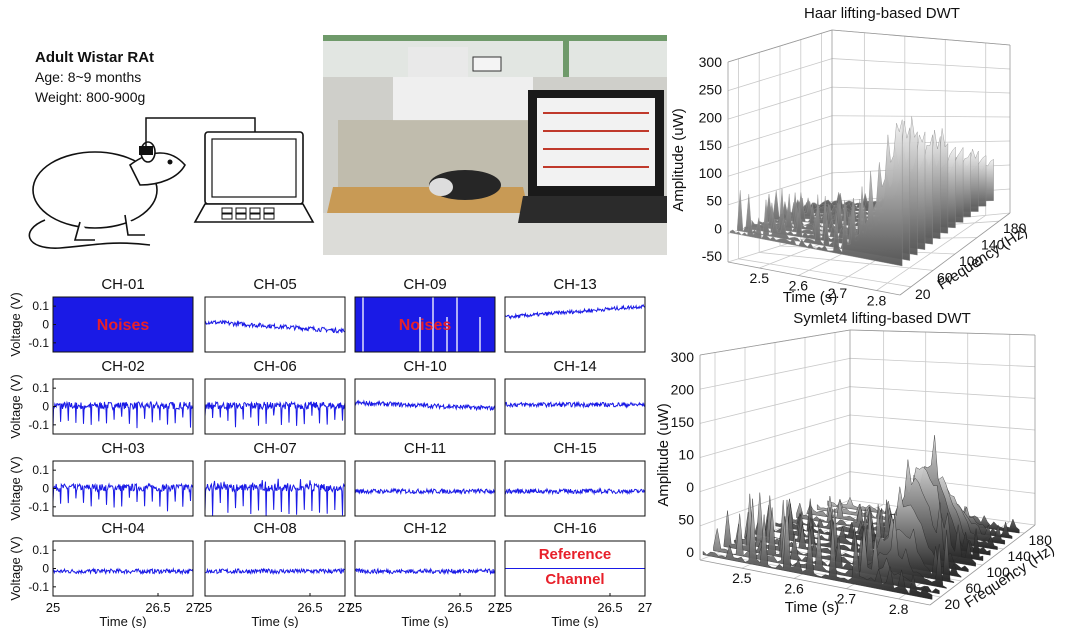  Describe the element at coordinates (122, 366) in the screenshot. I see `channel-title: CH-02` at that location.